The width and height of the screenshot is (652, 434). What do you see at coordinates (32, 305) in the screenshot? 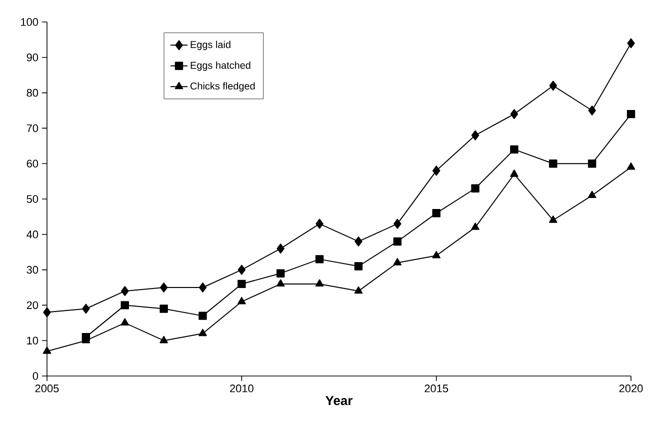
I see `y-tick-label: 20` at bounding box center [32, 305].